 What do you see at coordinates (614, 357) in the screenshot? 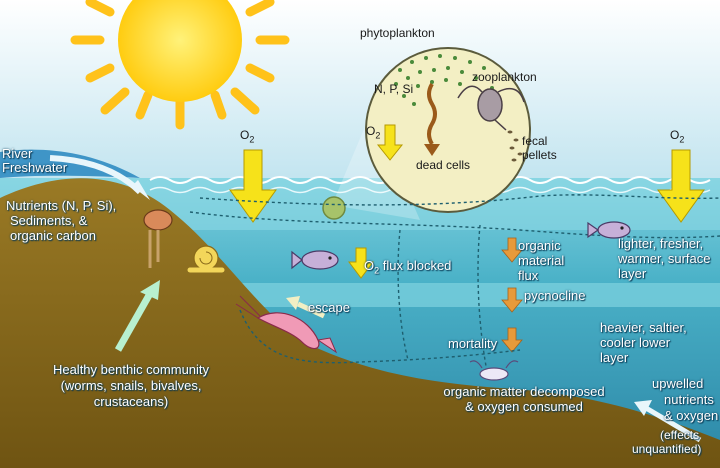
I see `heavier-label-3: layer` at bounding box center [614, 357].